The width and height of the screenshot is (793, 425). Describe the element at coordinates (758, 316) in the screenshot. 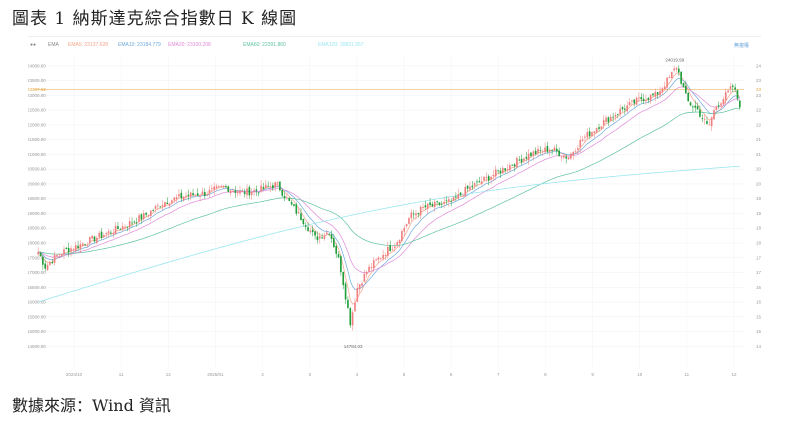

I see `y-tick-label-right: 15500.00` at that location.